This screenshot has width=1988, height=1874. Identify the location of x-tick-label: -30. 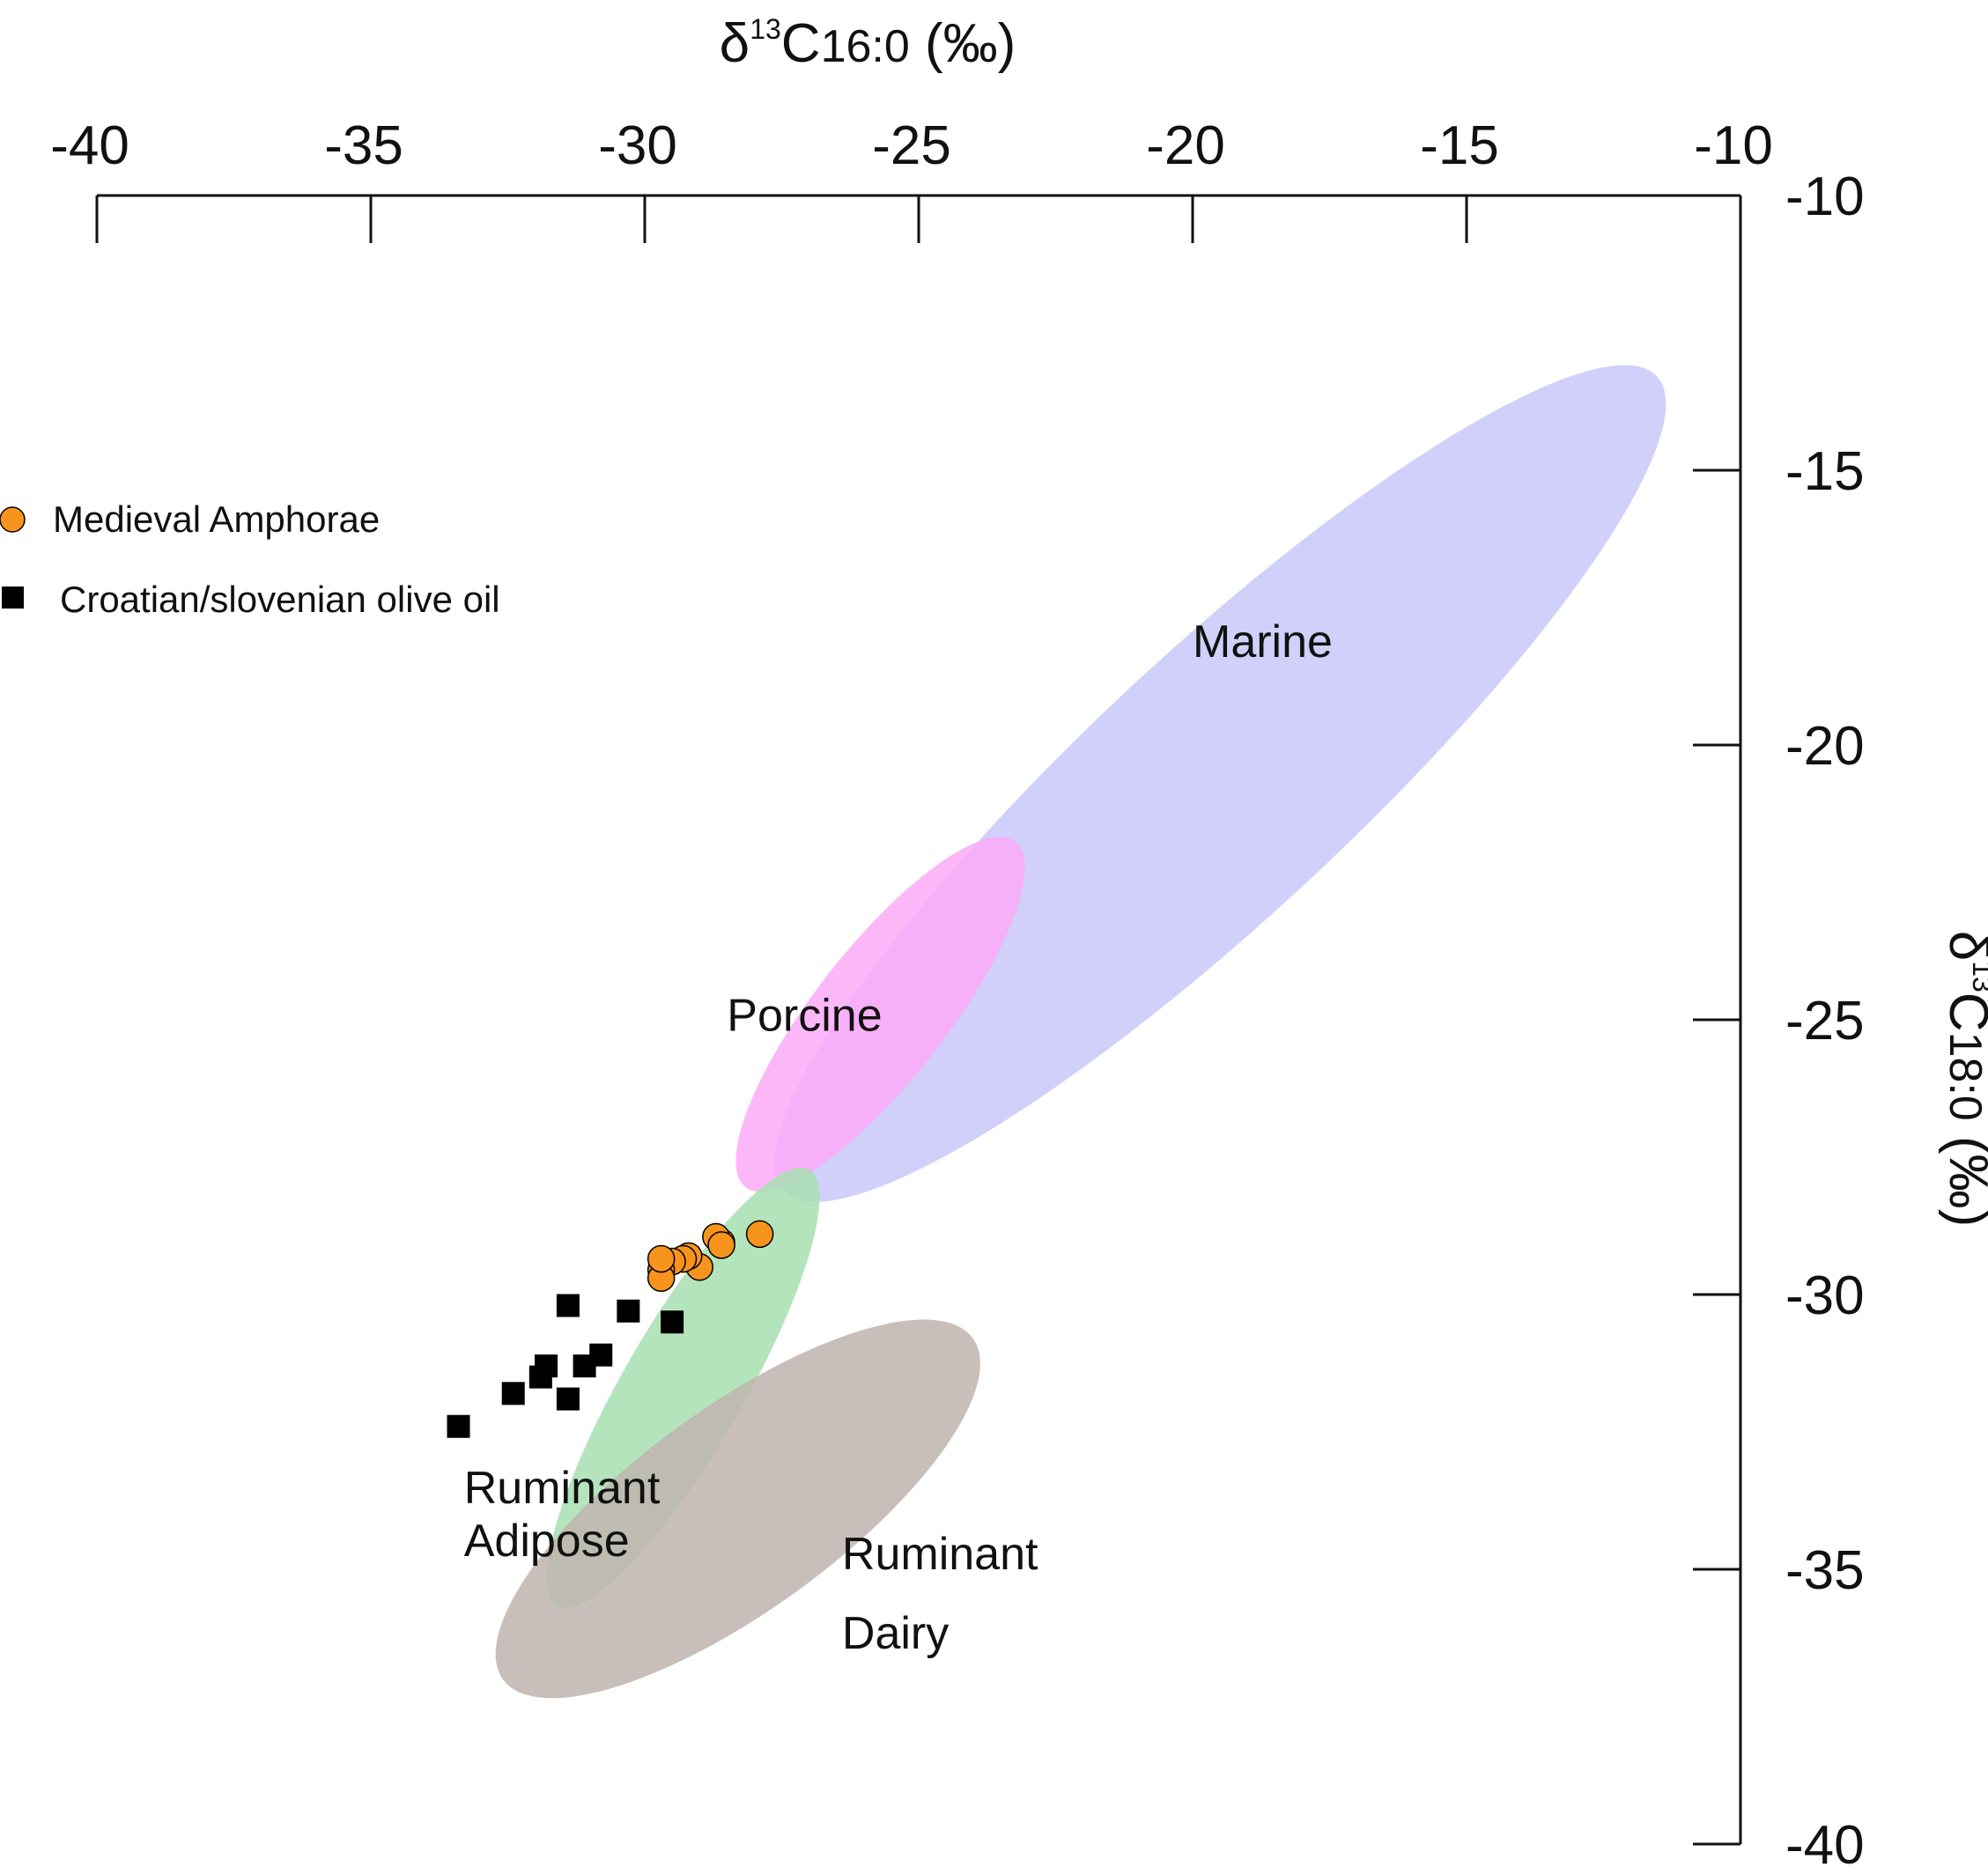
(637, 145).